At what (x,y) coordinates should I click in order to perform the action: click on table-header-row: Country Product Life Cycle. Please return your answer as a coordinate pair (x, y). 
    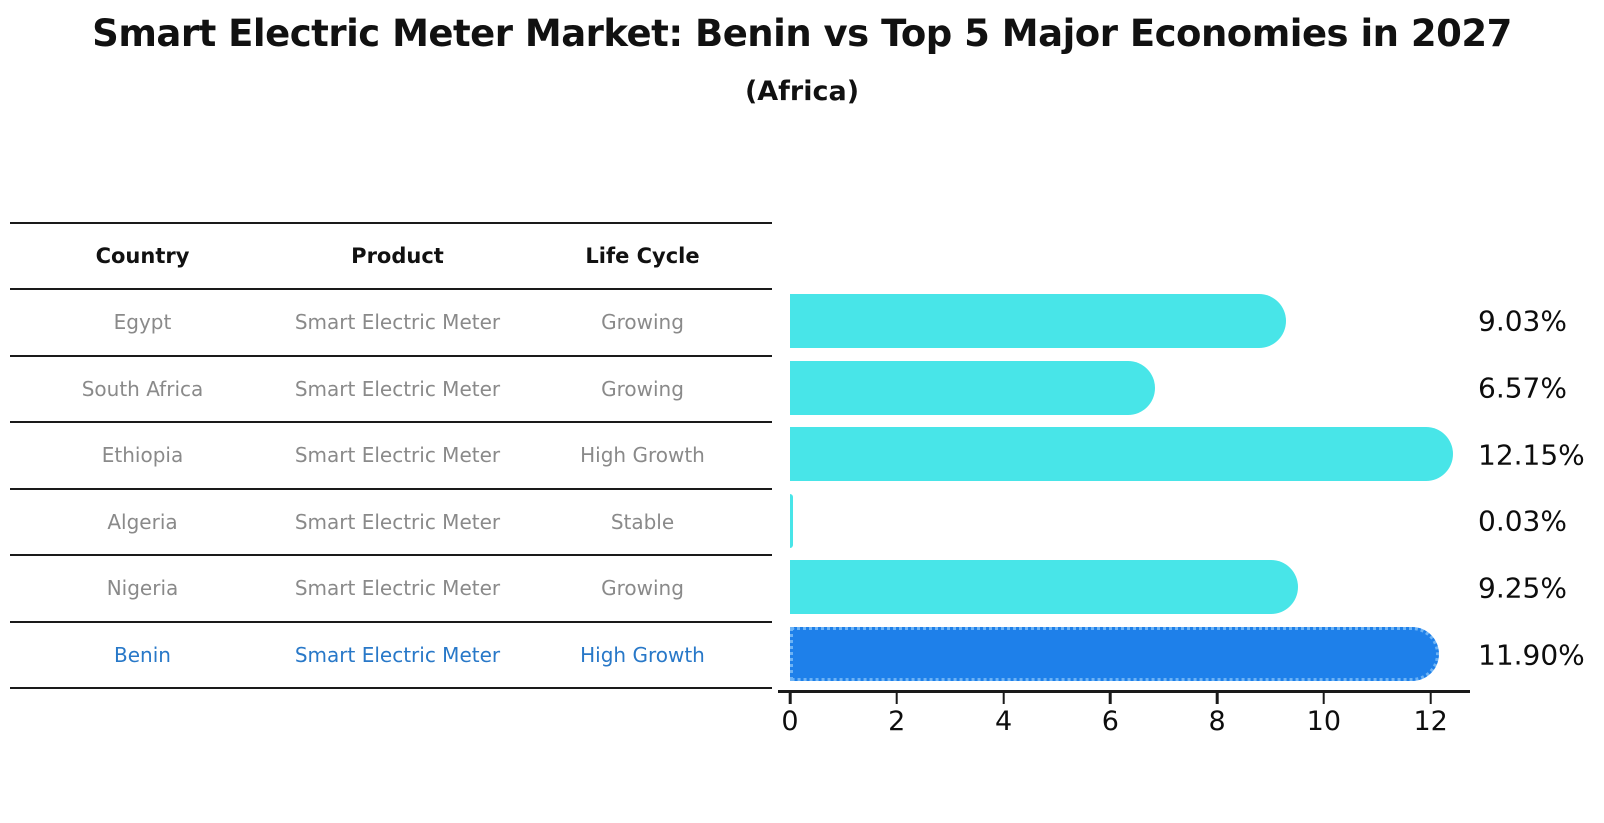
    Looking at the image, I should click on (391, 257).